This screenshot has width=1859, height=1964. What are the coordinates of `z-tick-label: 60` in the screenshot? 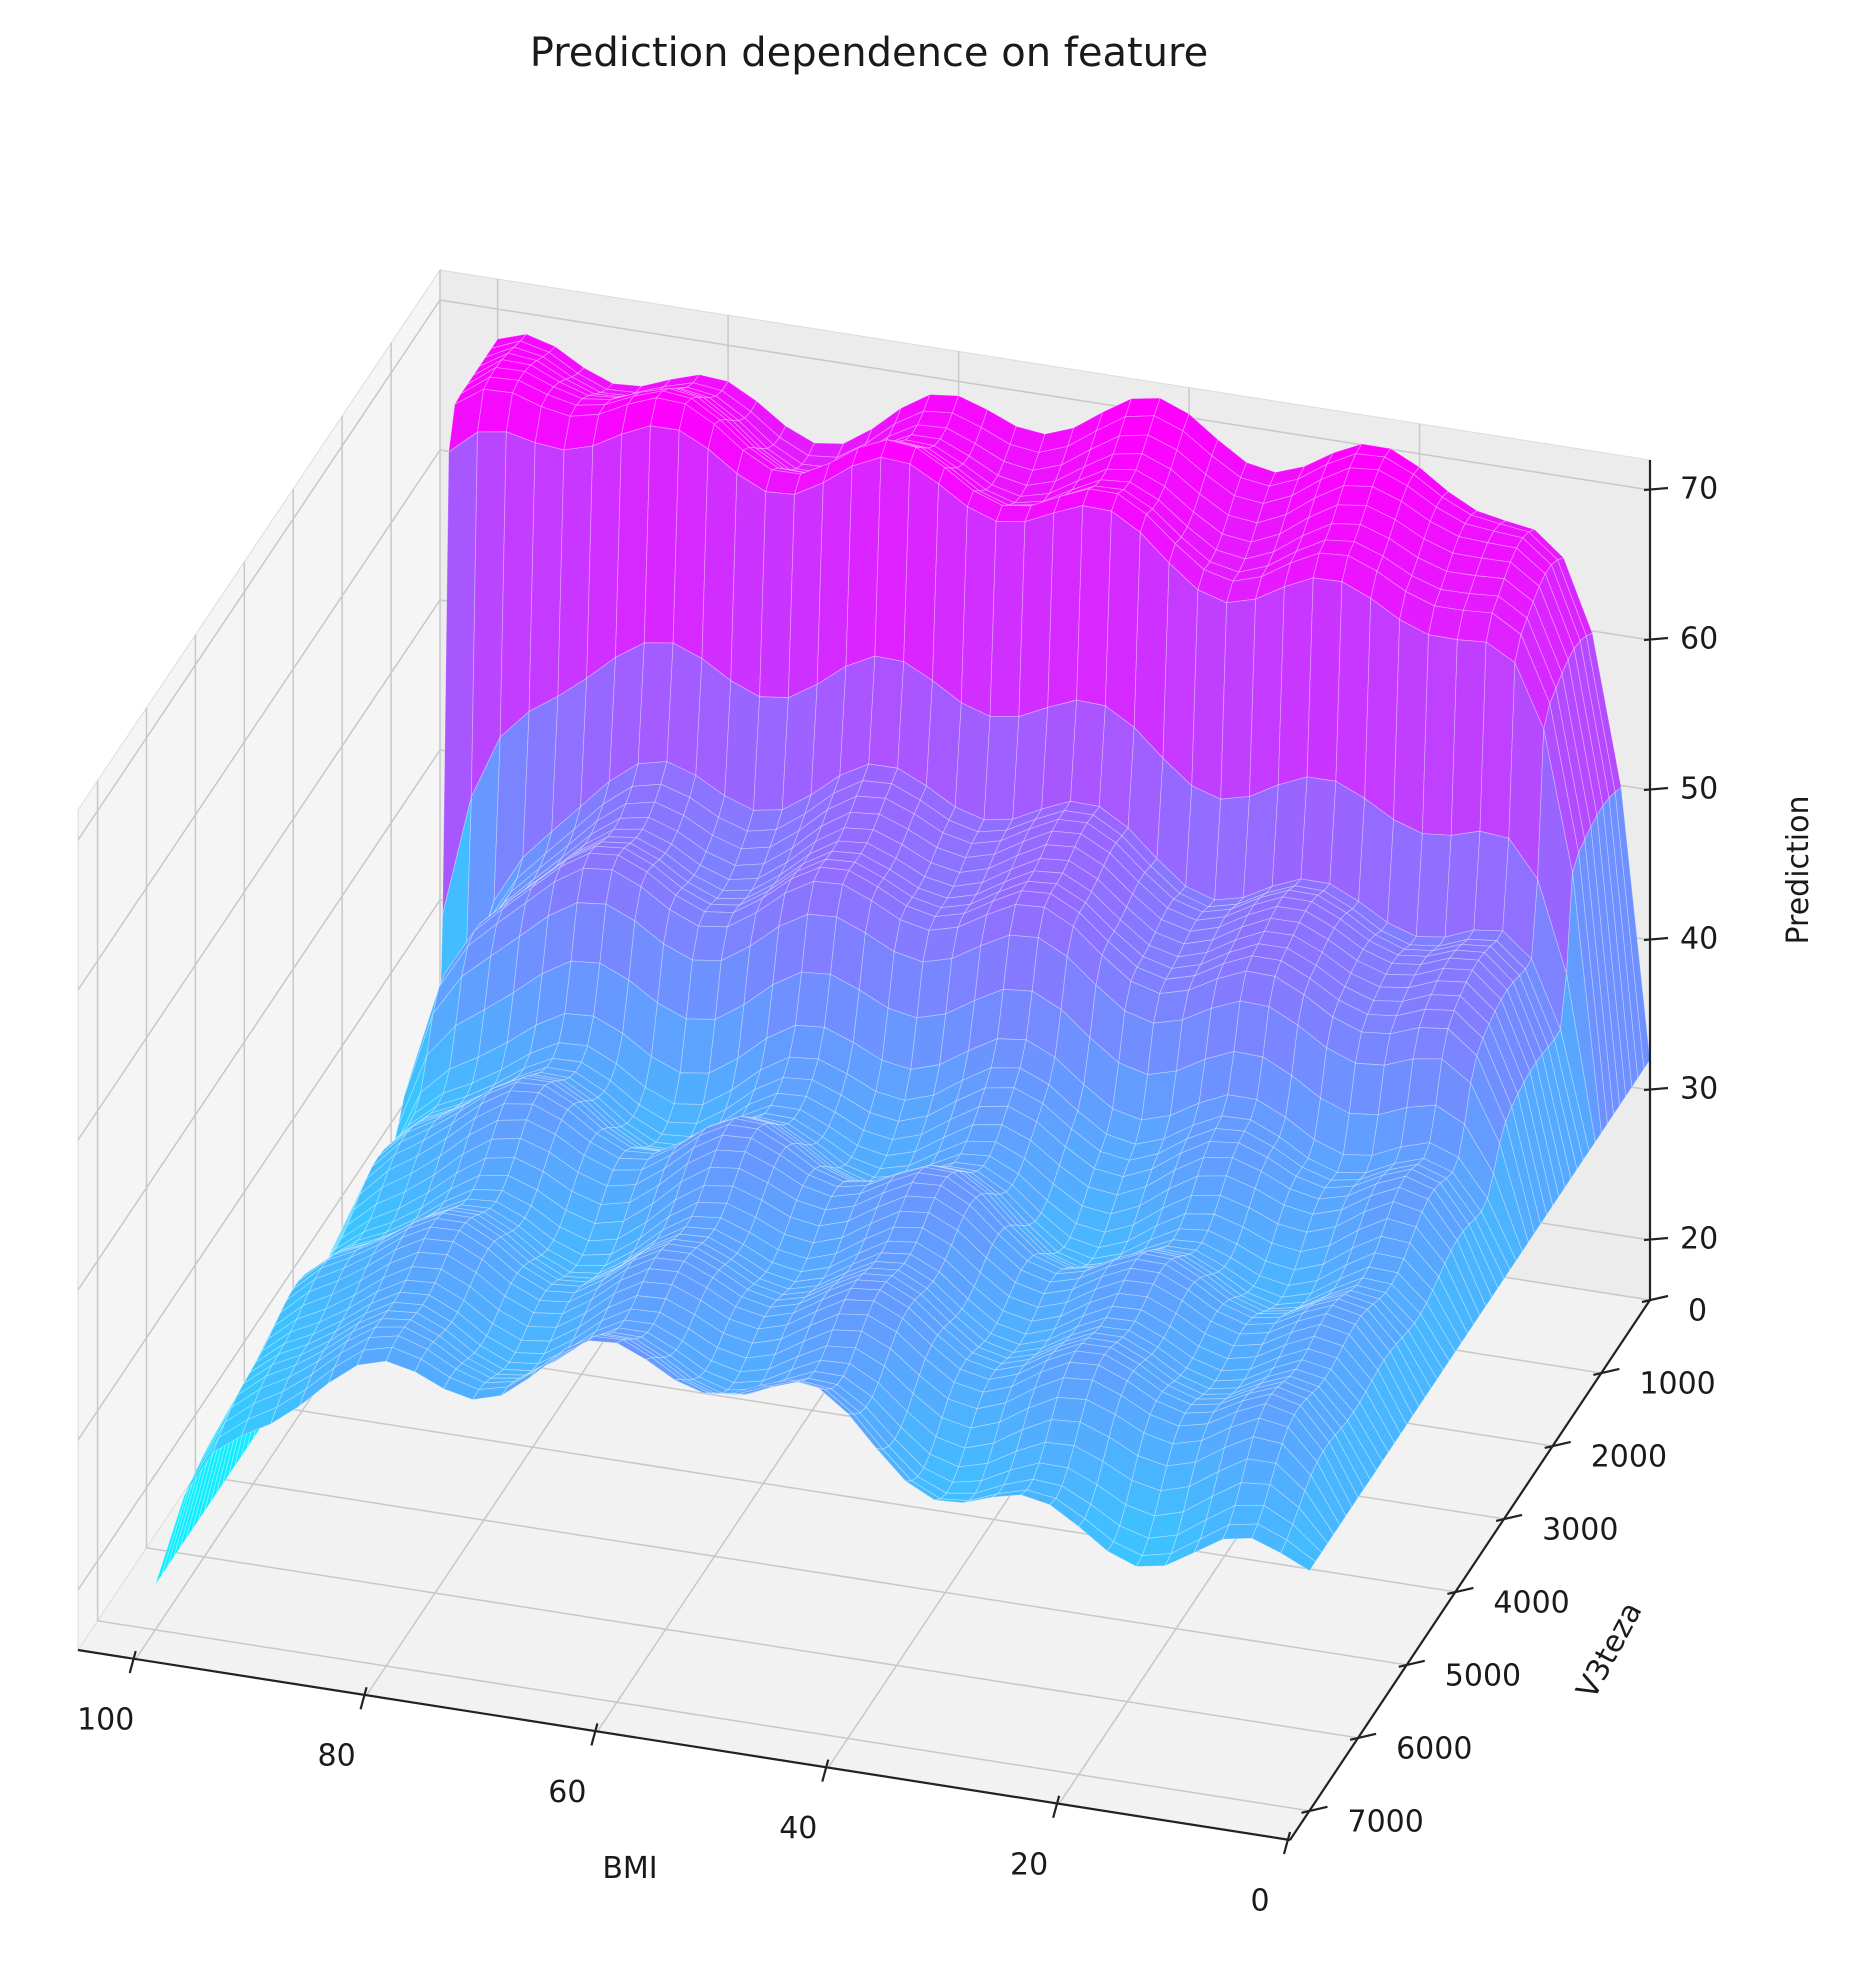 It's located at (1699, 639).